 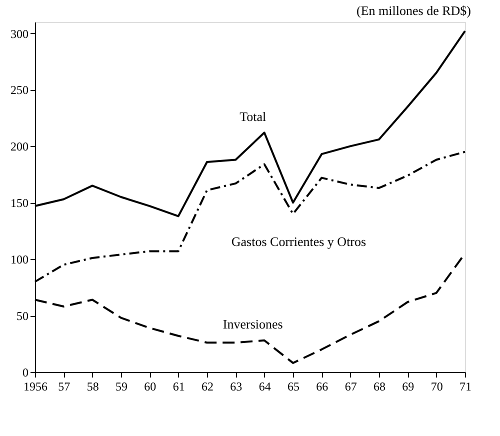 What do you see at coordinates (22, 316) in the screenshot?
I see `y-tick-label: 50` at bounding box center [22, 316].